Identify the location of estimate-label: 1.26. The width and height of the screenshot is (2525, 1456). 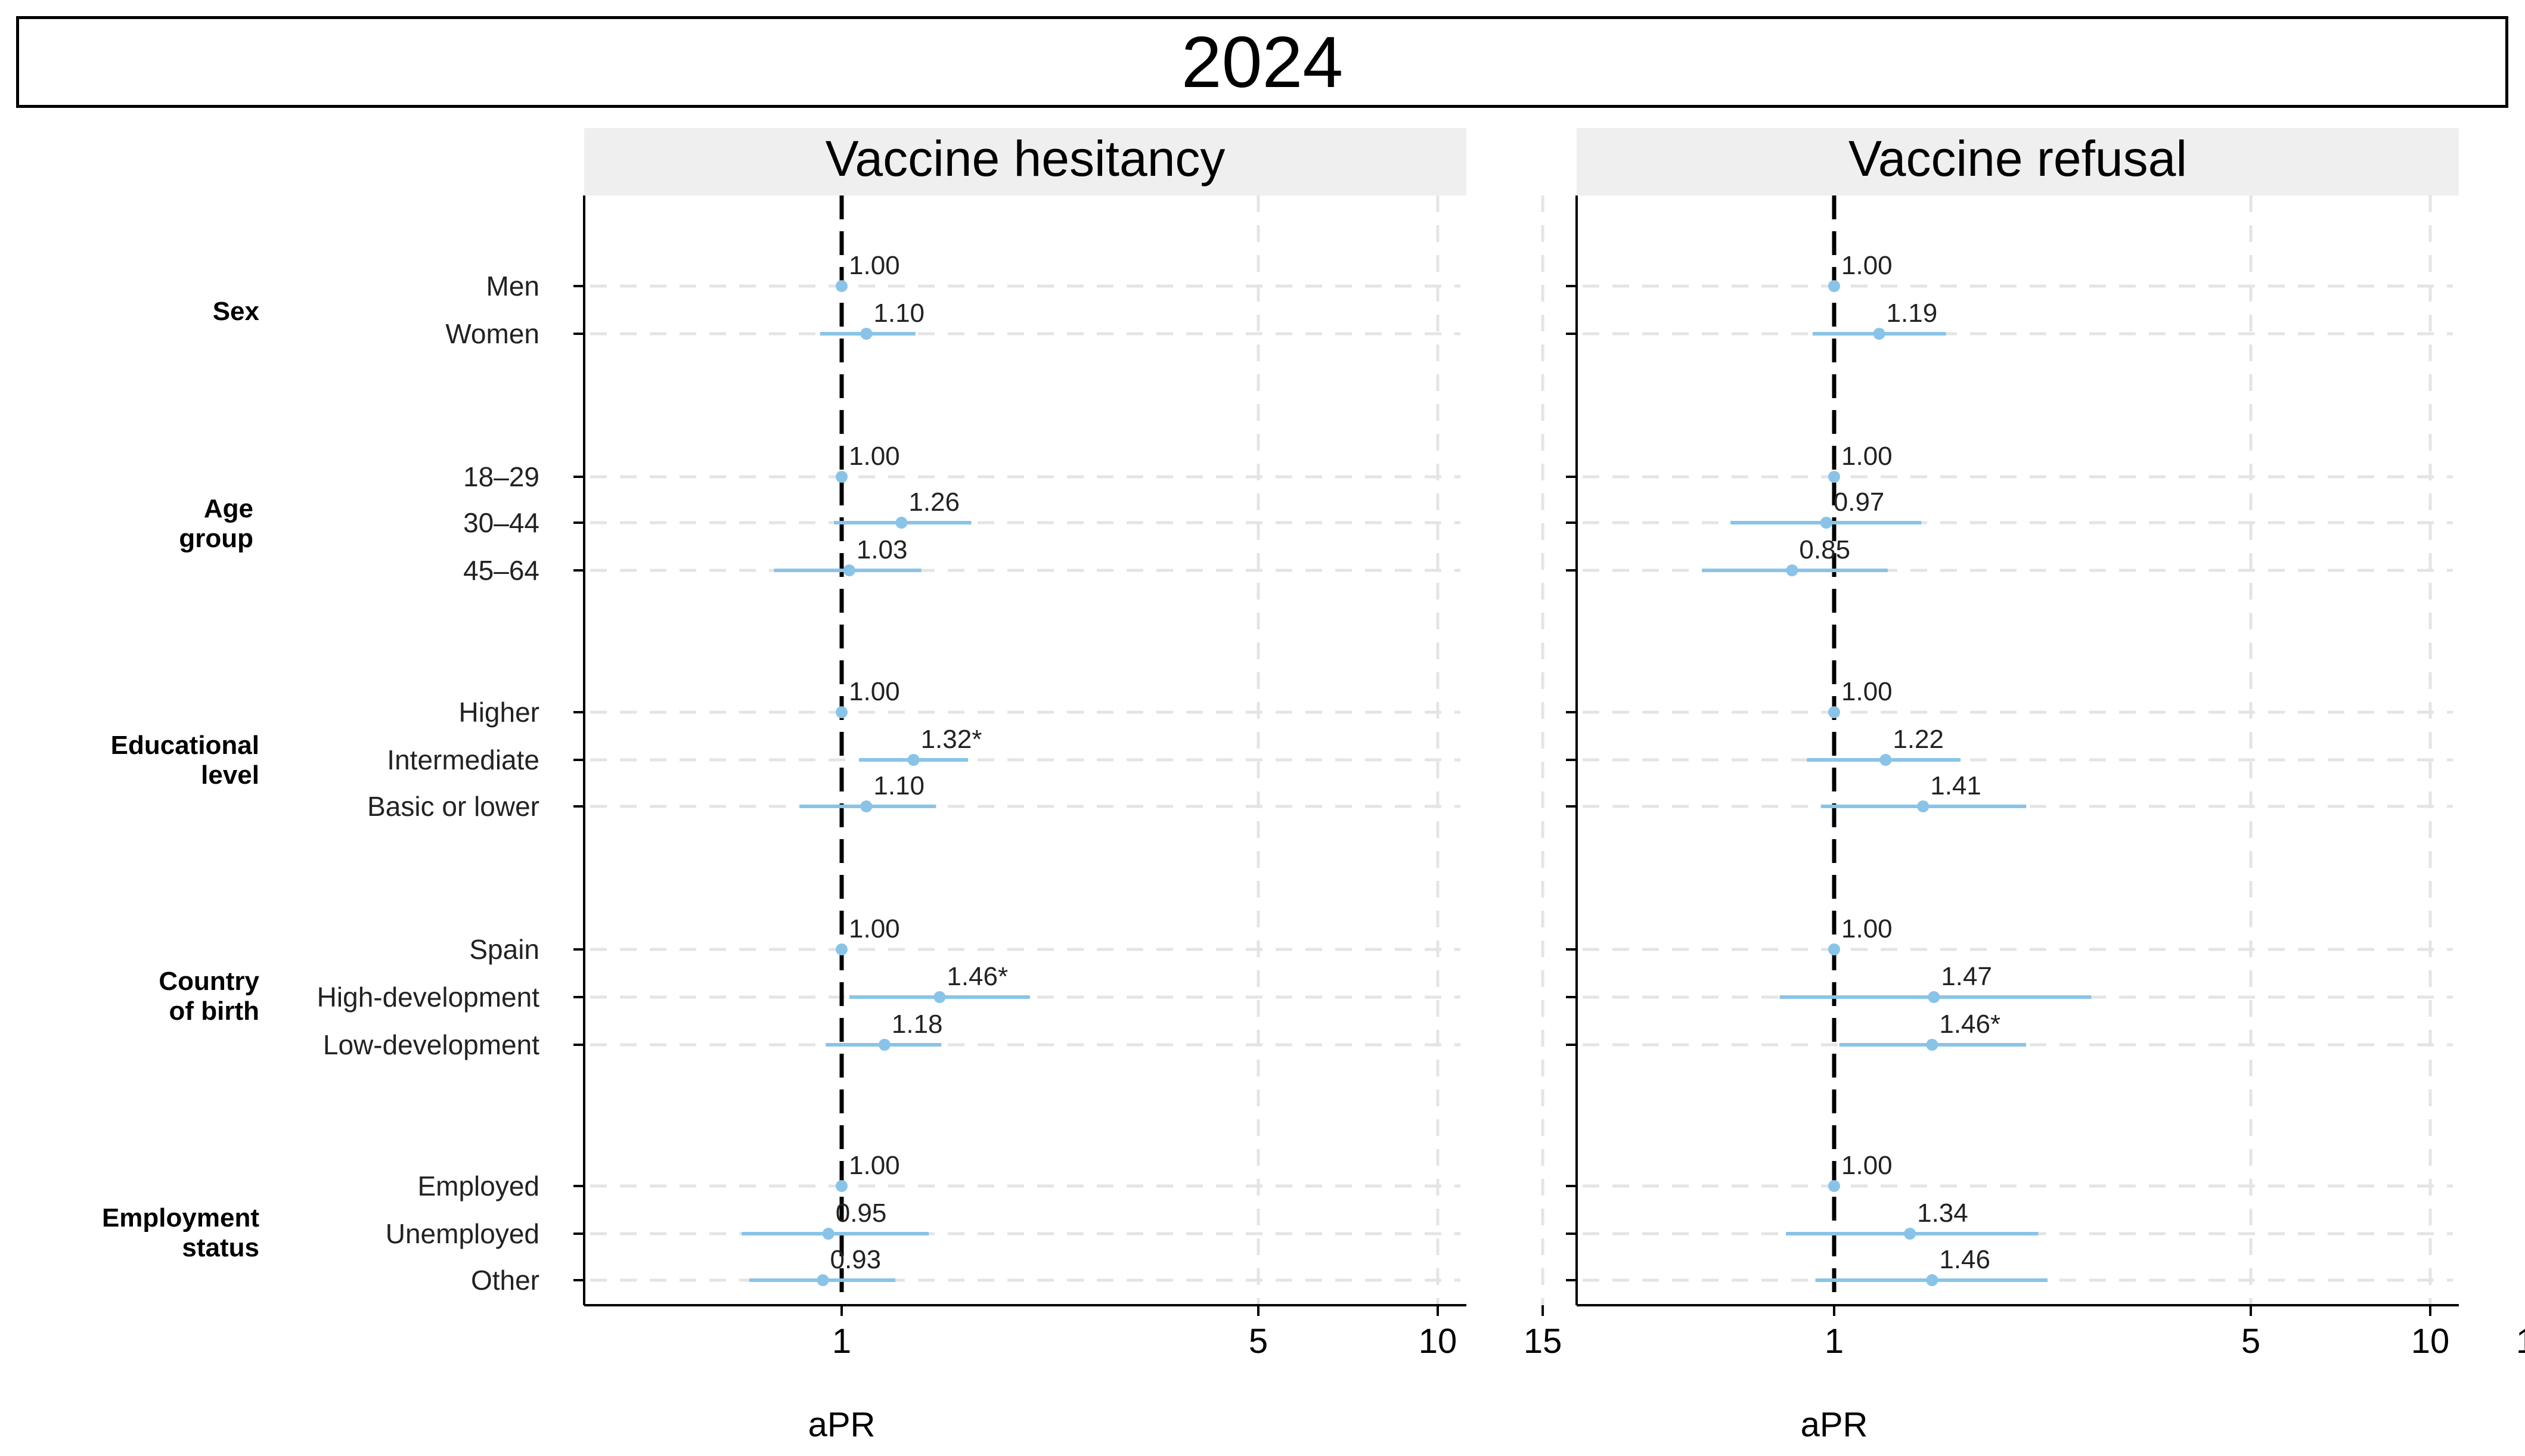
(934, 503).